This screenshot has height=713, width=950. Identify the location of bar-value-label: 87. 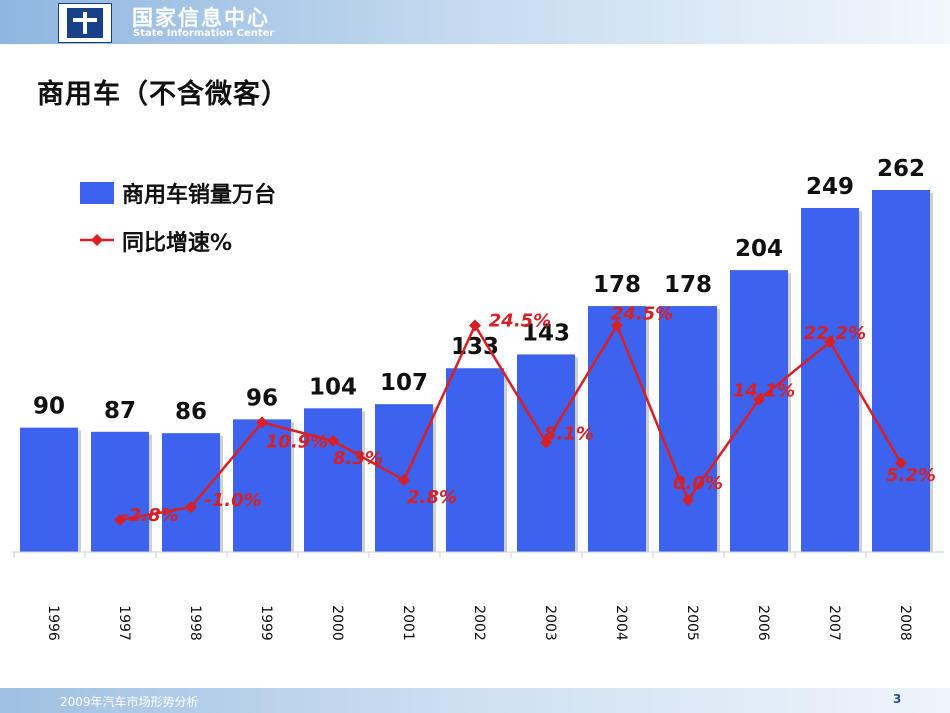
(120, 411).